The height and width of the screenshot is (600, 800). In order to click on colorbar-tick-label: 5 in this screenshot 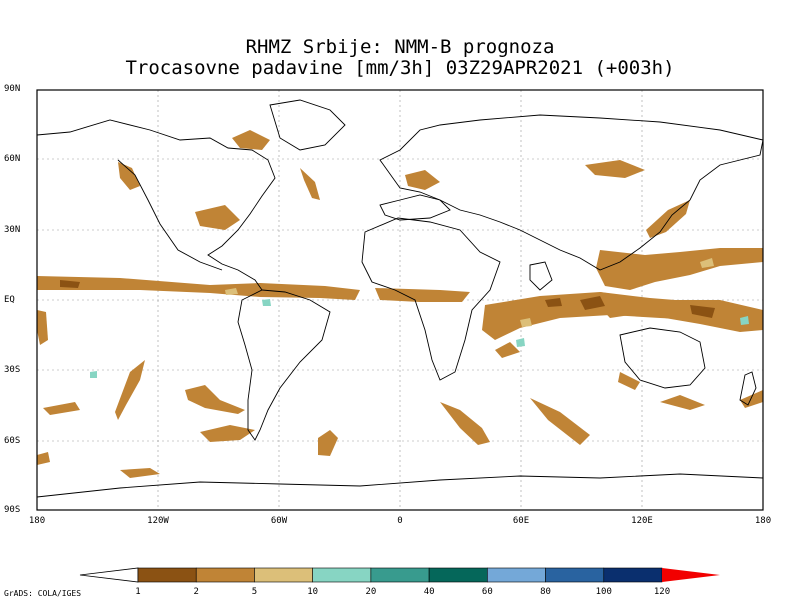, I will do `click(254, 592)`.